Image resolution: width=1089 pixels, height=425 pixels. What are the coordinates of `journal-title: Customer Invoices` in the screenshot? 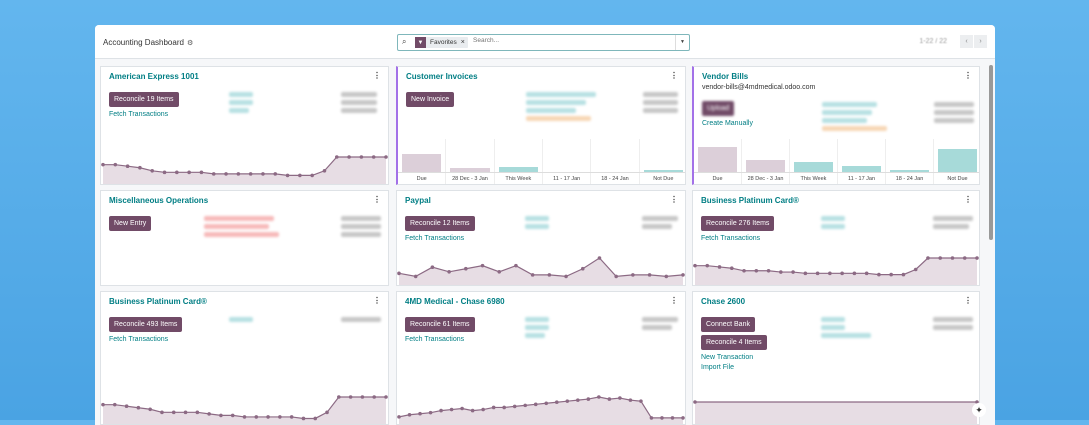 It's located at (442, 76).